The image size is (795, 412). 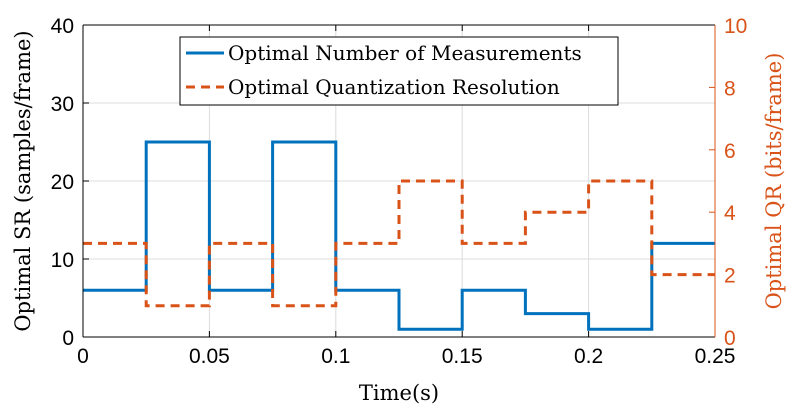 I want to click on y-axis-label-left: Optimal SR (samples/frame), so click(x=23, y=180).